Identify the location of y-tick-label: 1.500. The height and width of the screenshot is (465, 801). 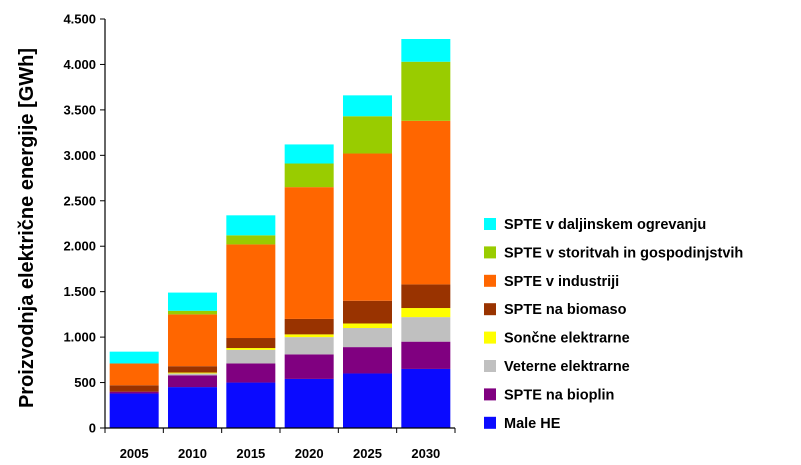
(79, 291).